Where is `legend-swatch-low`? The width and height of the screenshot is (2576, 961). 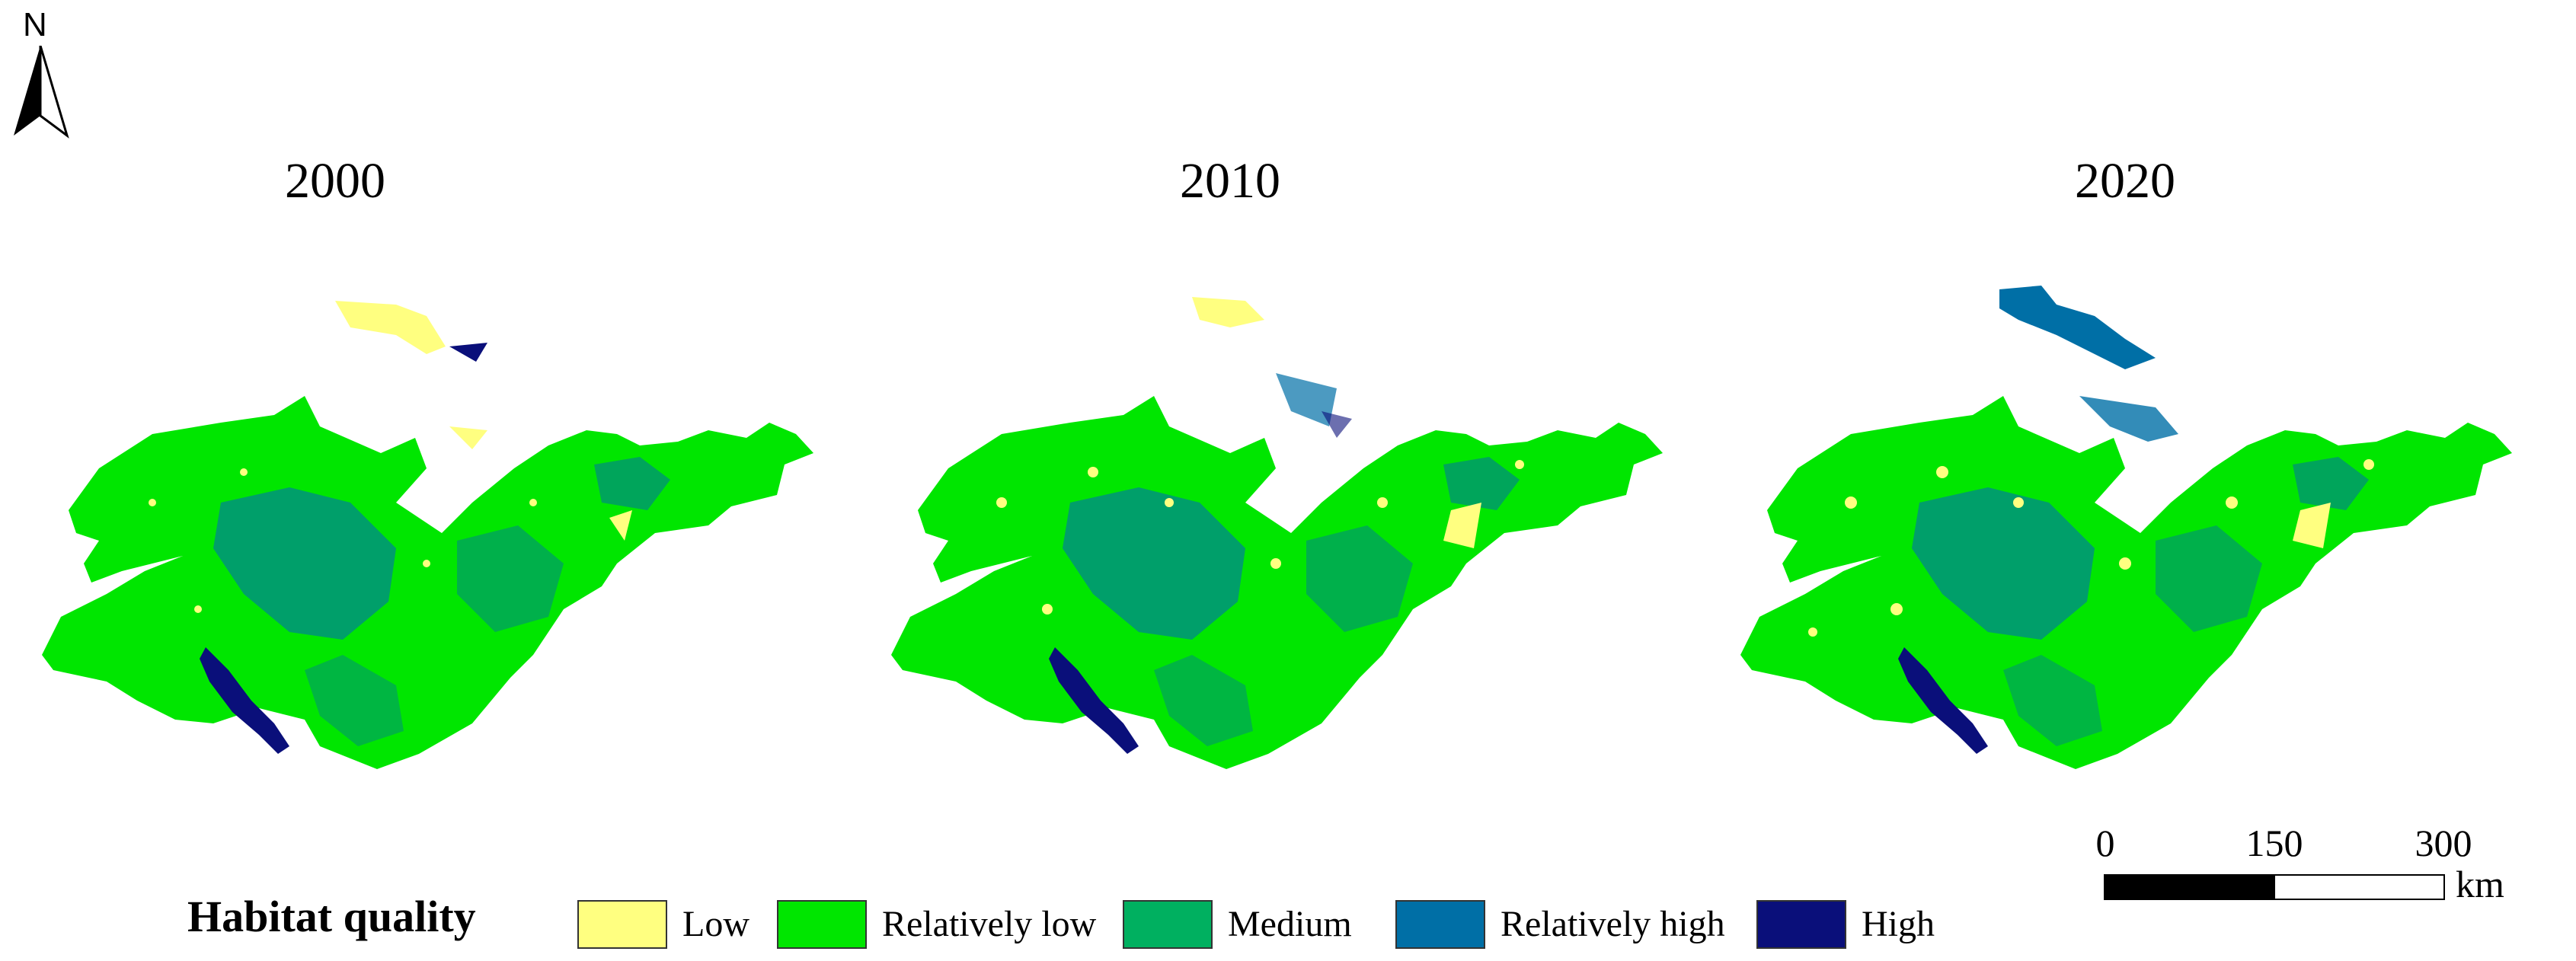
legend-swatch-low is located at coordinates (622, 925).